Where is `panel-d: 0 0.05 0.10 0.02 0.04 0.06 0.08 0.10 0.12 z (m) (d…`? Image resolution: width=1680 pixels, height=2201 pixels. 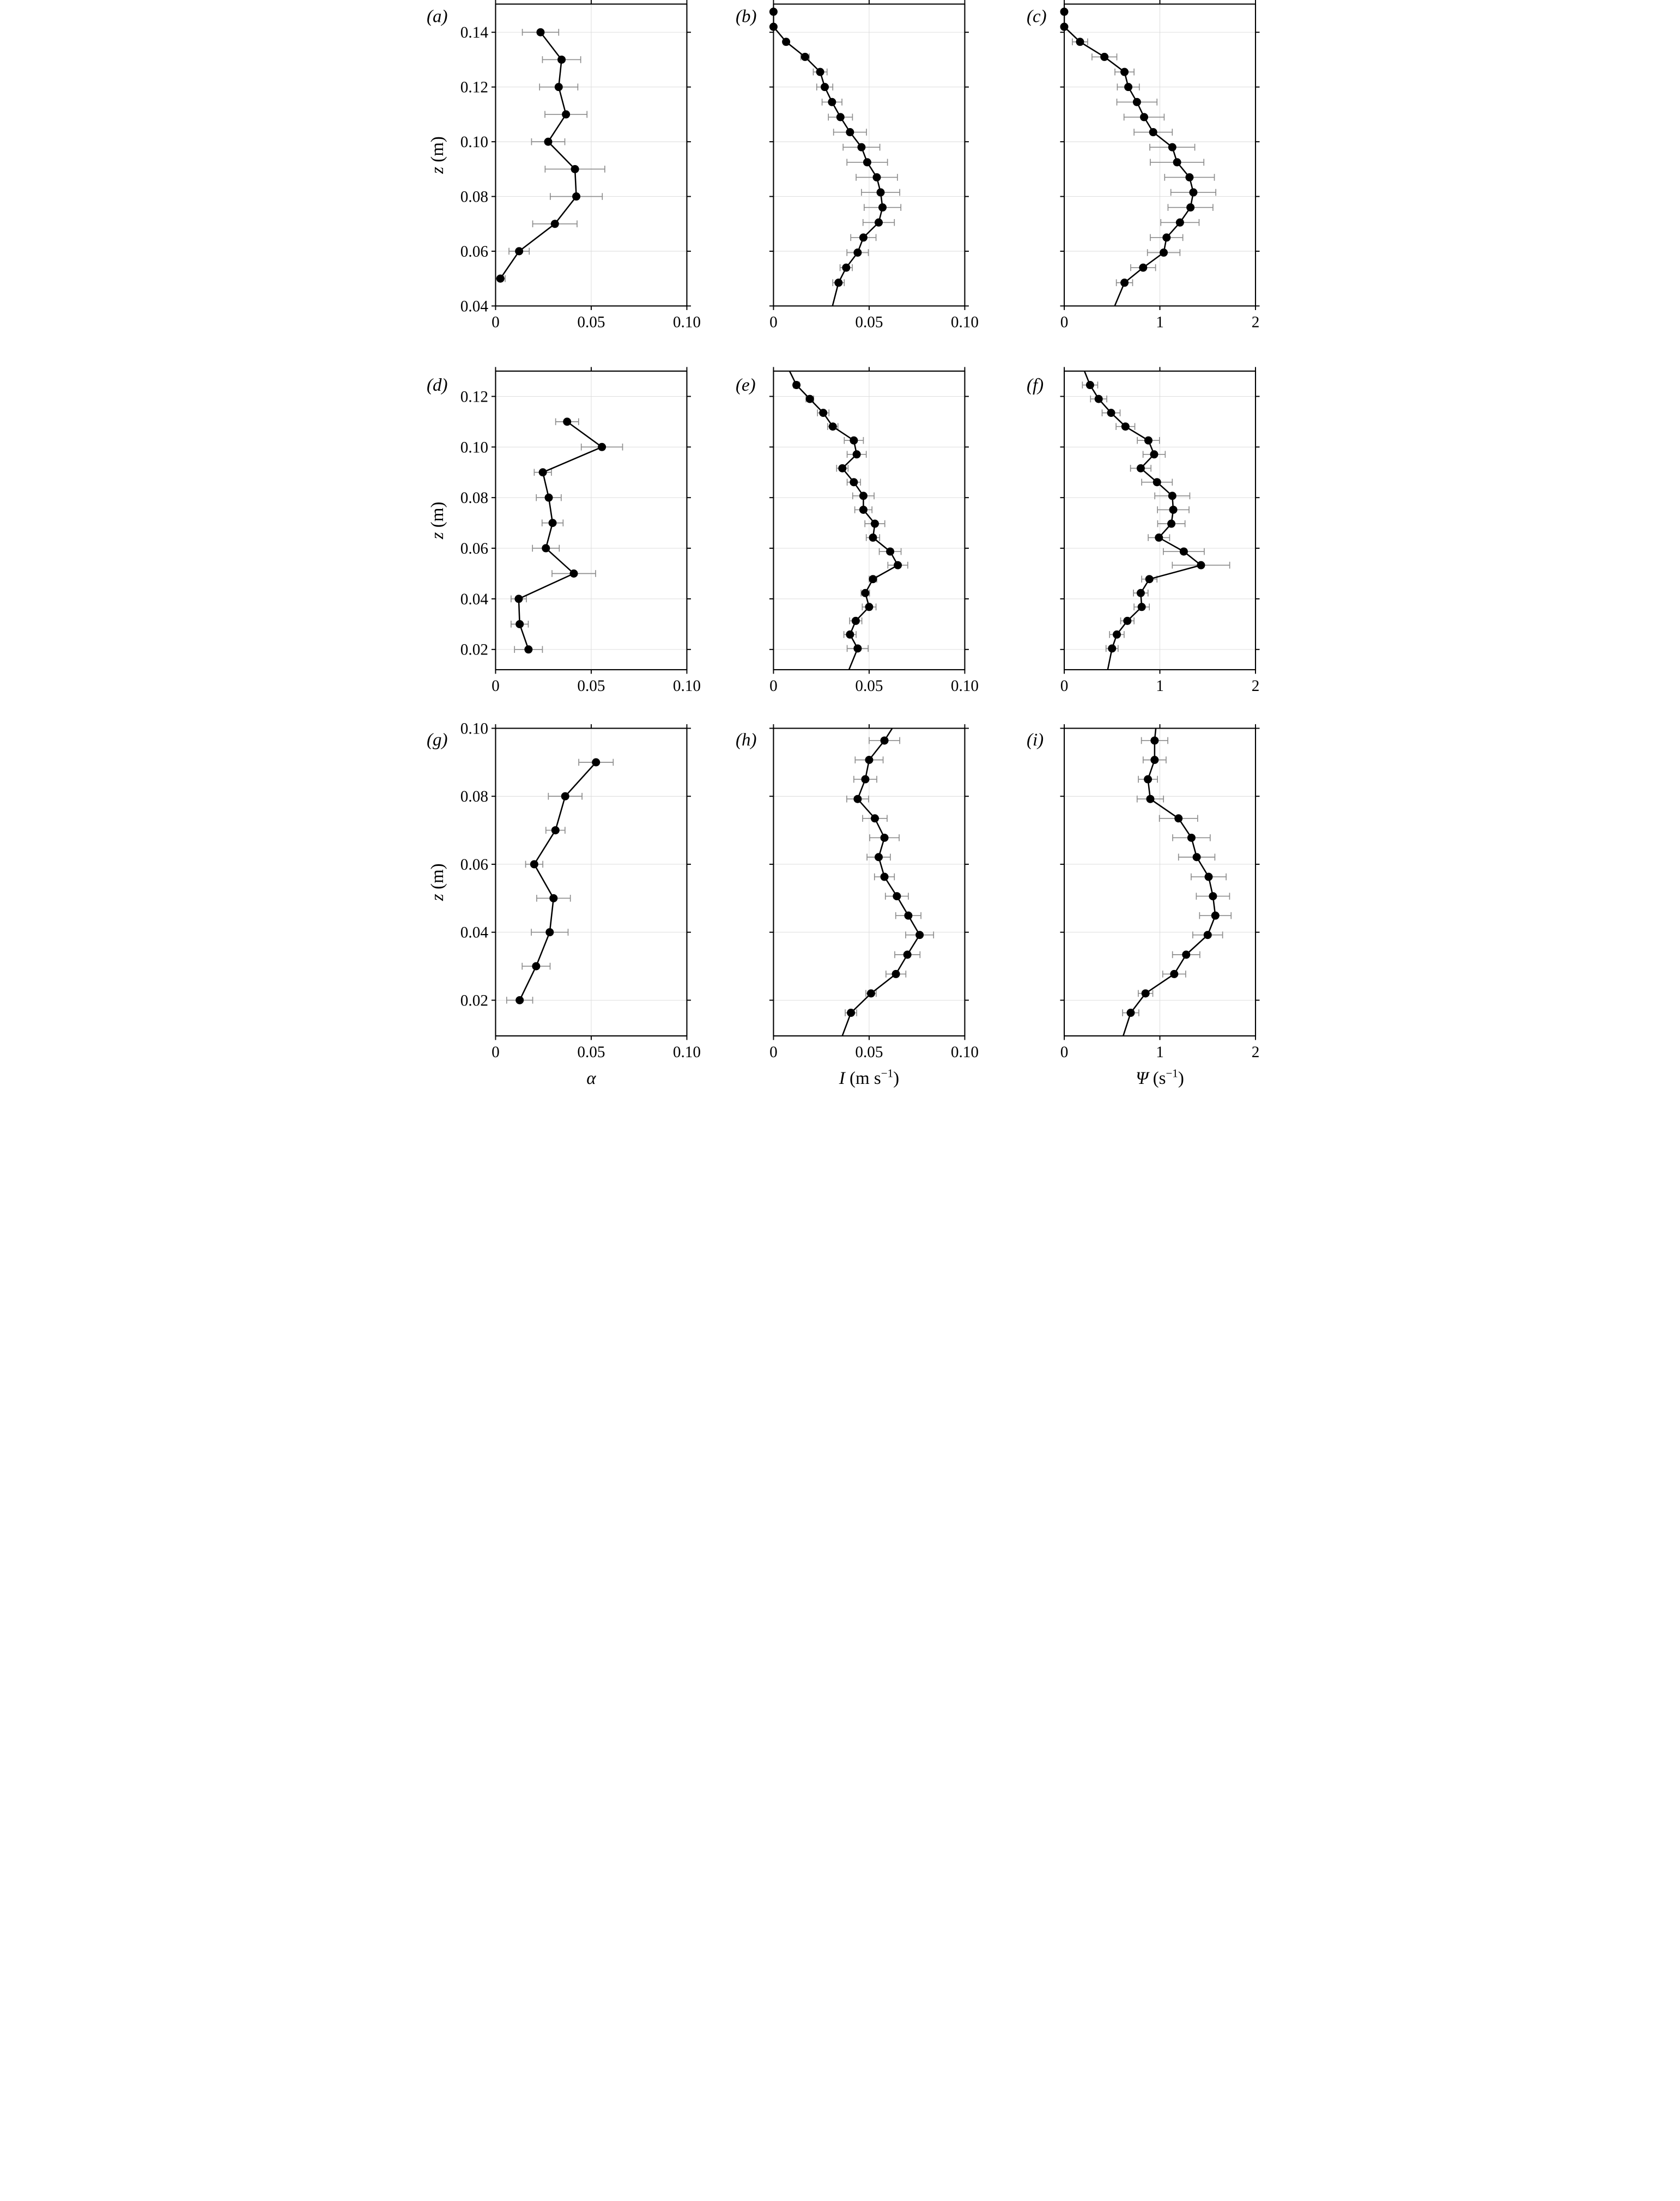 panel-d: 0 0.05 0.10 0.02 0.04 0.06 0.08 0.10 0.12 z (m) (d… is located at coordinates (564, 531).